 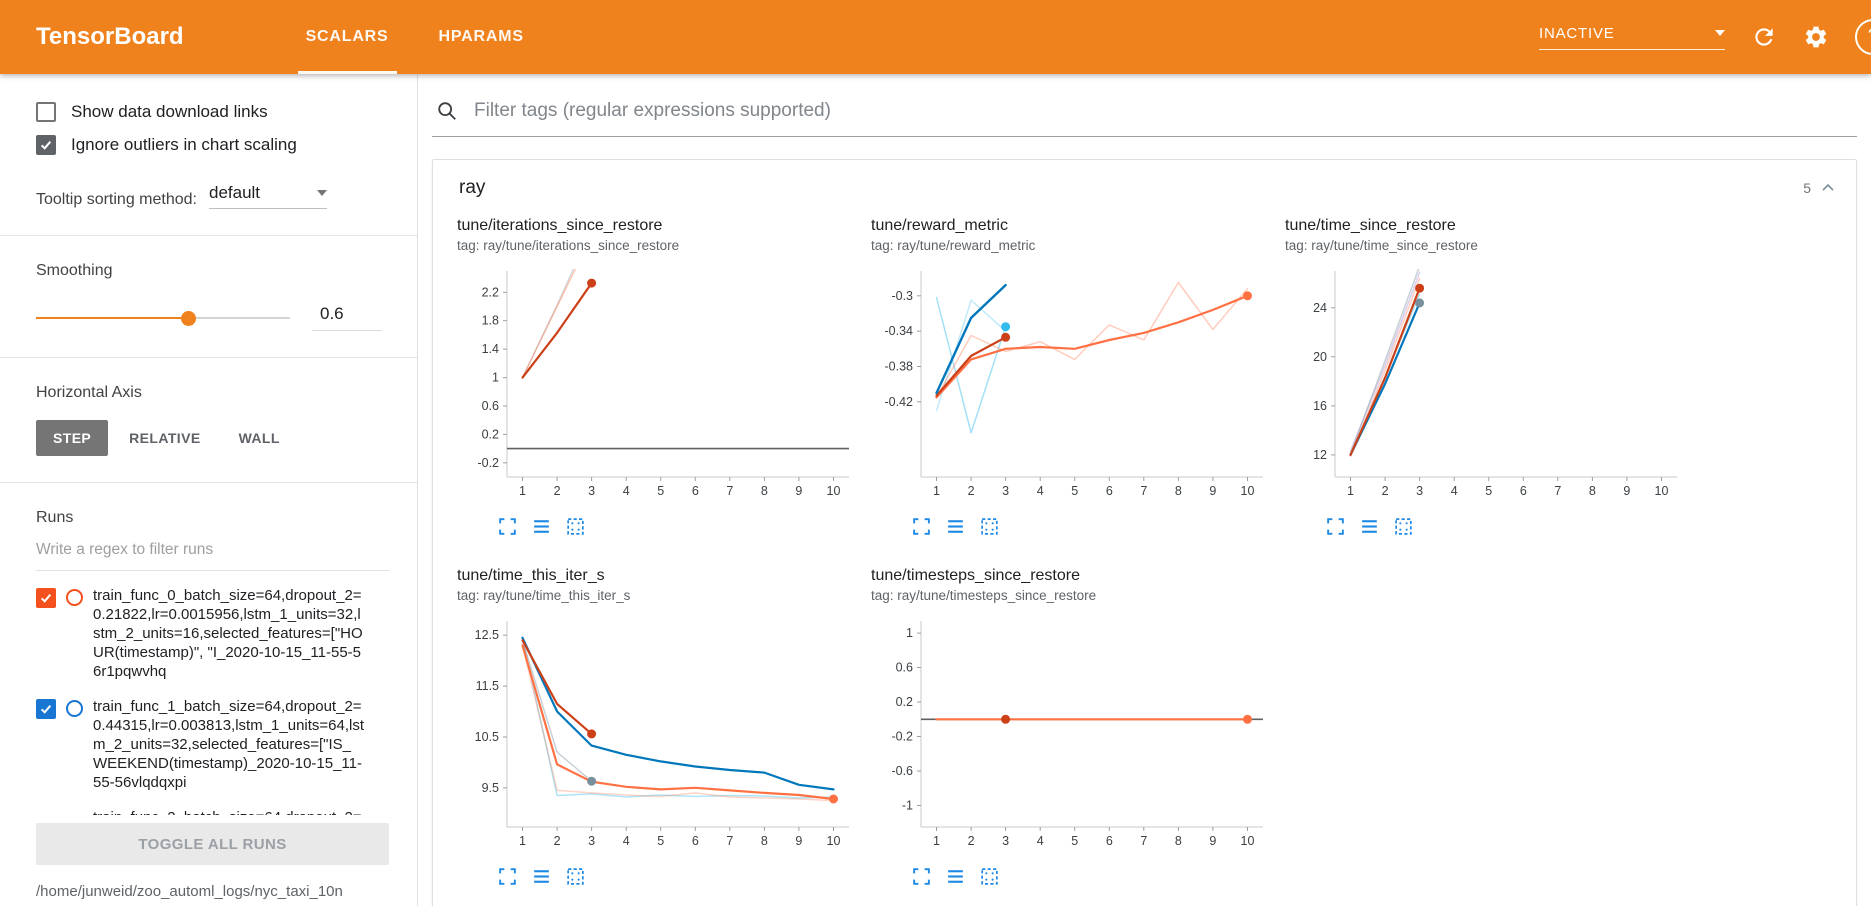 What do you see at coordinates (1071, 387) in the screenshot?
I see `chart-plot: -0.42 -0.38 -0.34 -0.3 1 2 3 4 5 6 7 8 9 10` at bounding box center [1071, 387].